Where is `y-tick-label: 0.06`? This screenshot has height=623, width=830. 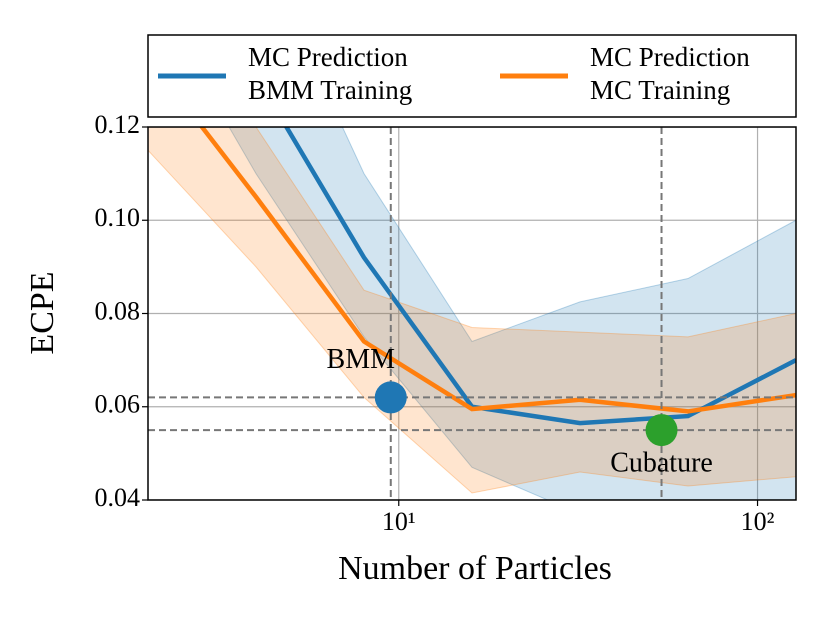
y-tick-label: 0.06 is located at coordinates (118, 404).